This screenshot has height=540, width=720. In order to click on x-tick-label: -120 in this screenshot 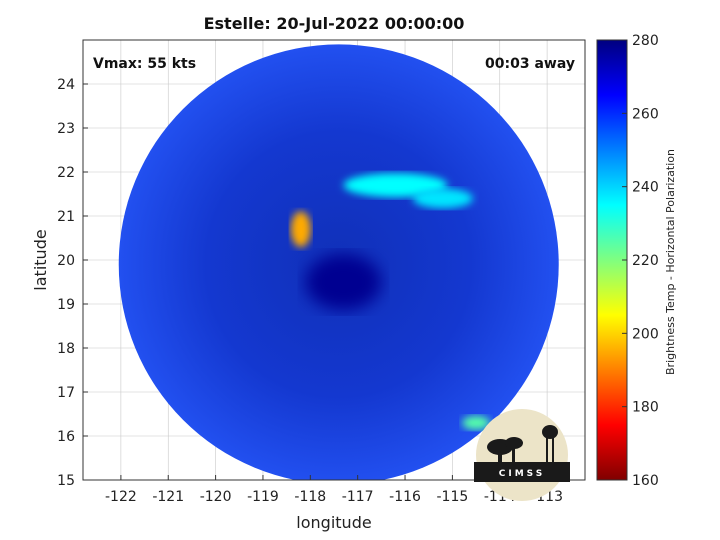, I will do `click(216, 497)`.